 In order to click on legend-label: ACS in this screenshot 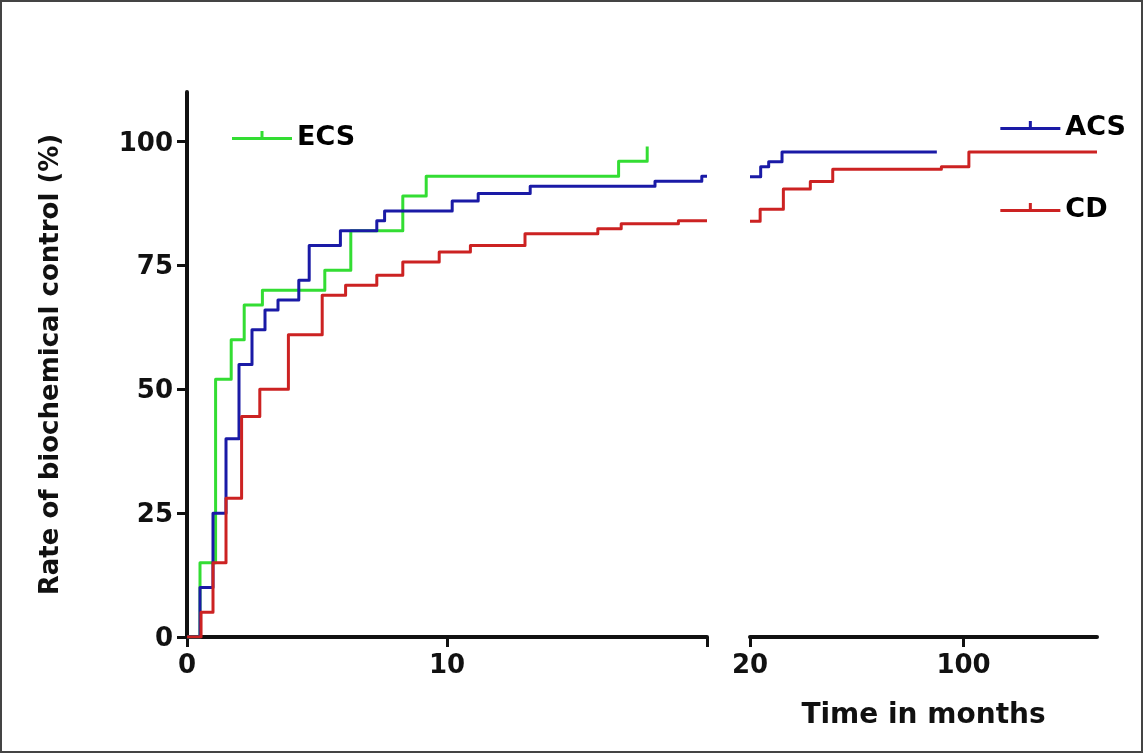, I will do `click(1096, 125)`.